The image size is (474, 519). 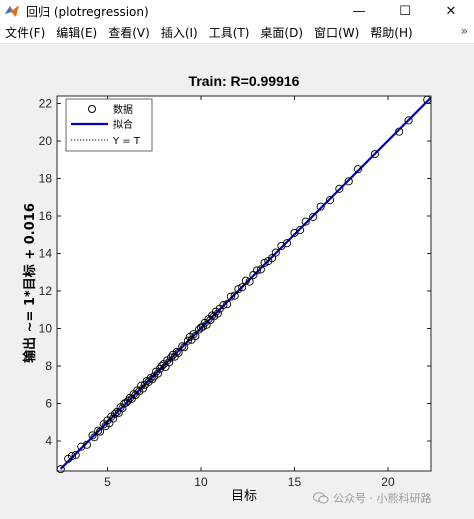 I want to click on menu-help: 帮助(H), so click(x=391, y=33).